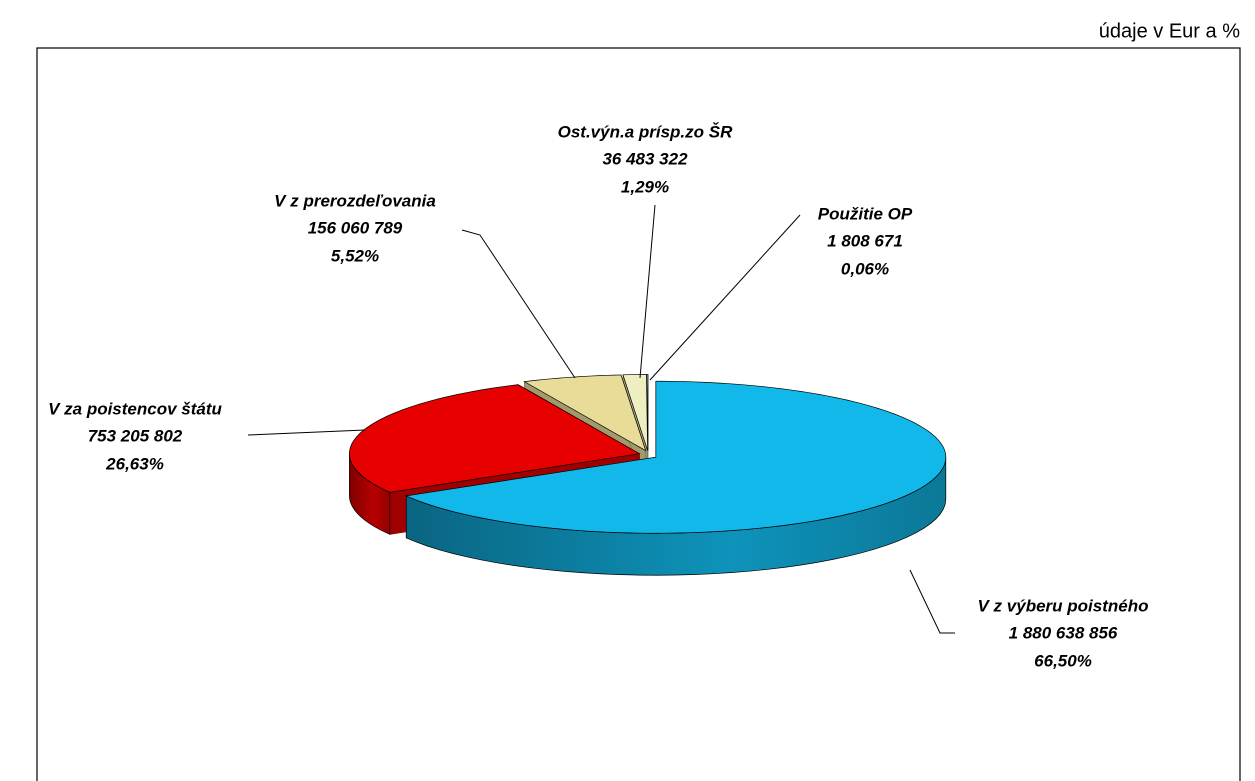 The width and height of the screenshot is (1255, 781). Describe the element at coordinates (355, 227) in the screenshot. I see `value-label: 156 060 789` at that location.